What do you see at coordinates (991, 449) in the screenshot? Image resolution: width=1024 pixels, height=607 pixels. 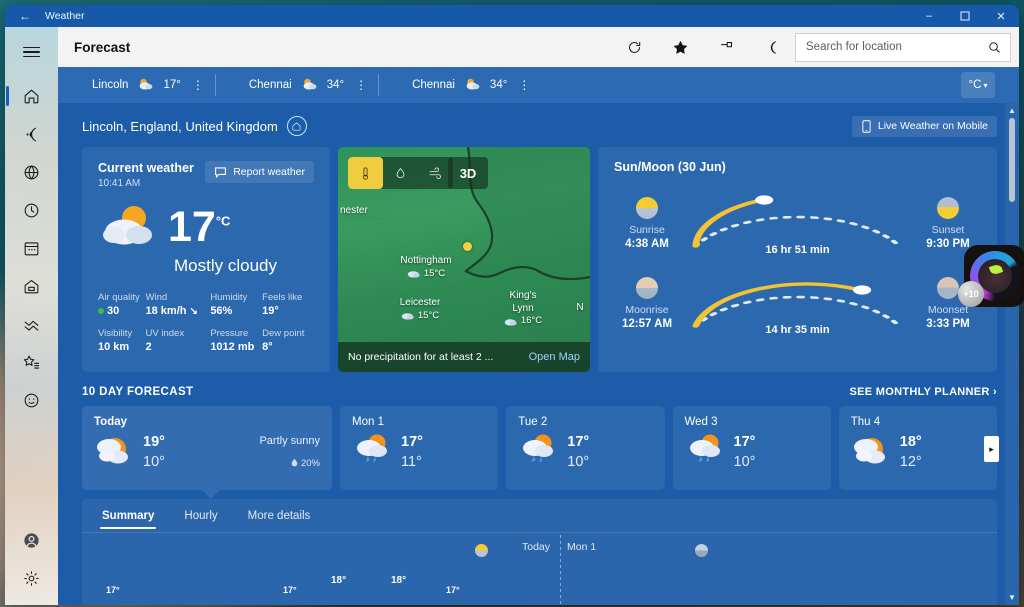 I see `forecast-next-button: ▸` at bounding box center [991, 449].